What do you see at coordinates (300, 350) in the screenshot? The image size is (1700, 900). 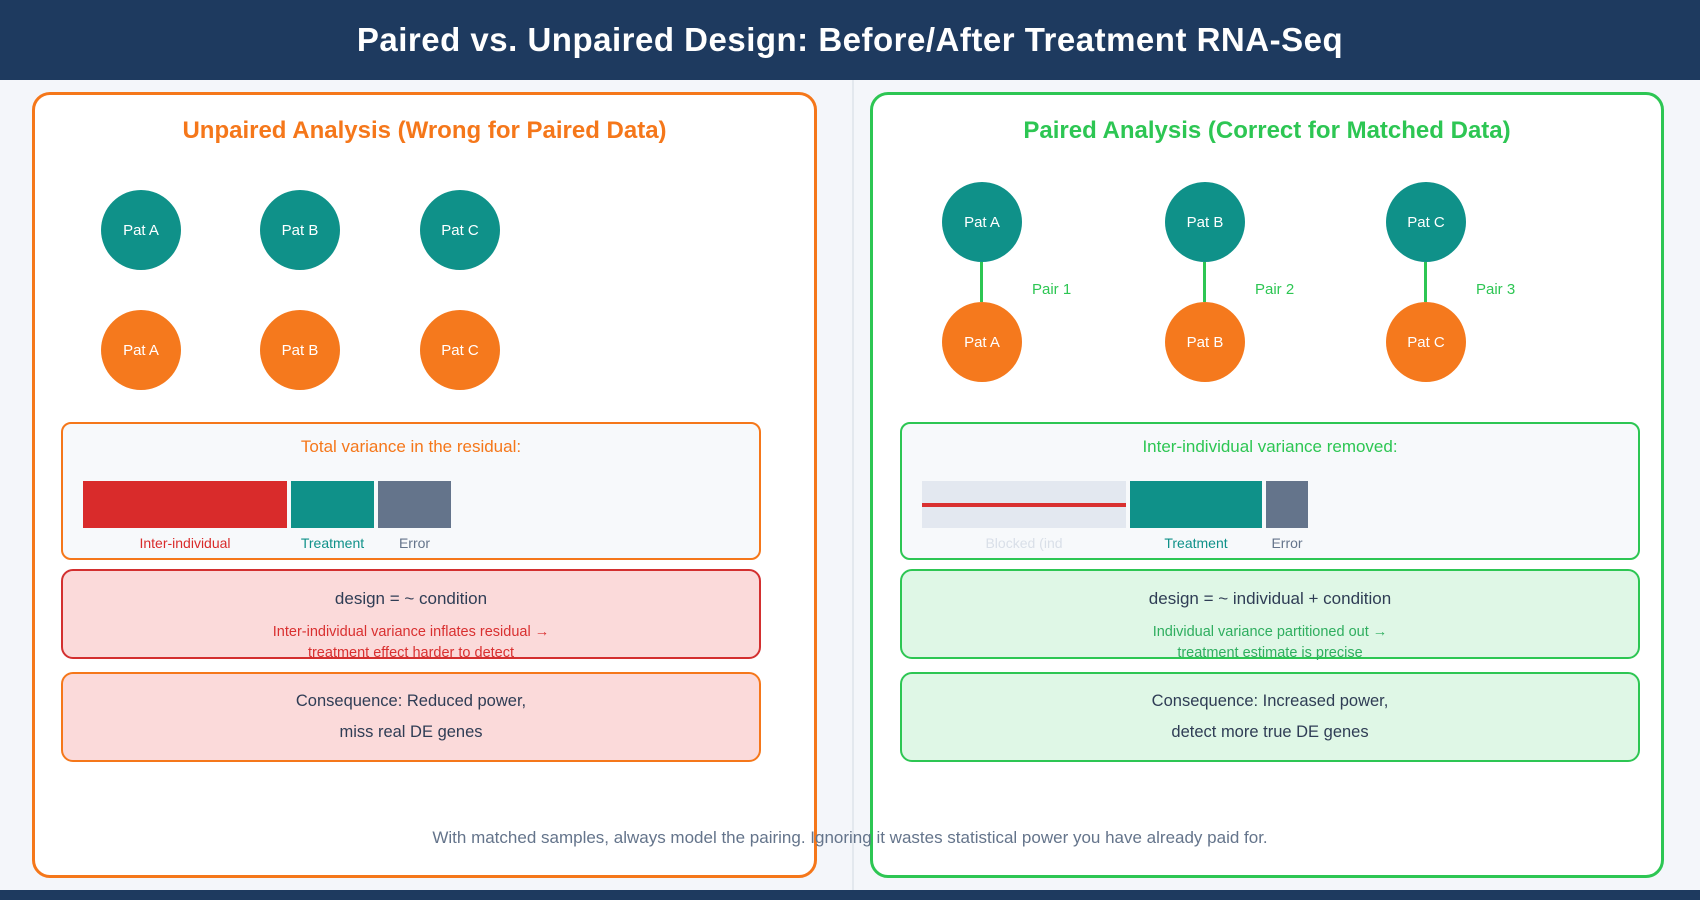 I see `after-sample-circle: Pat B` at bounding box center [300, 350].